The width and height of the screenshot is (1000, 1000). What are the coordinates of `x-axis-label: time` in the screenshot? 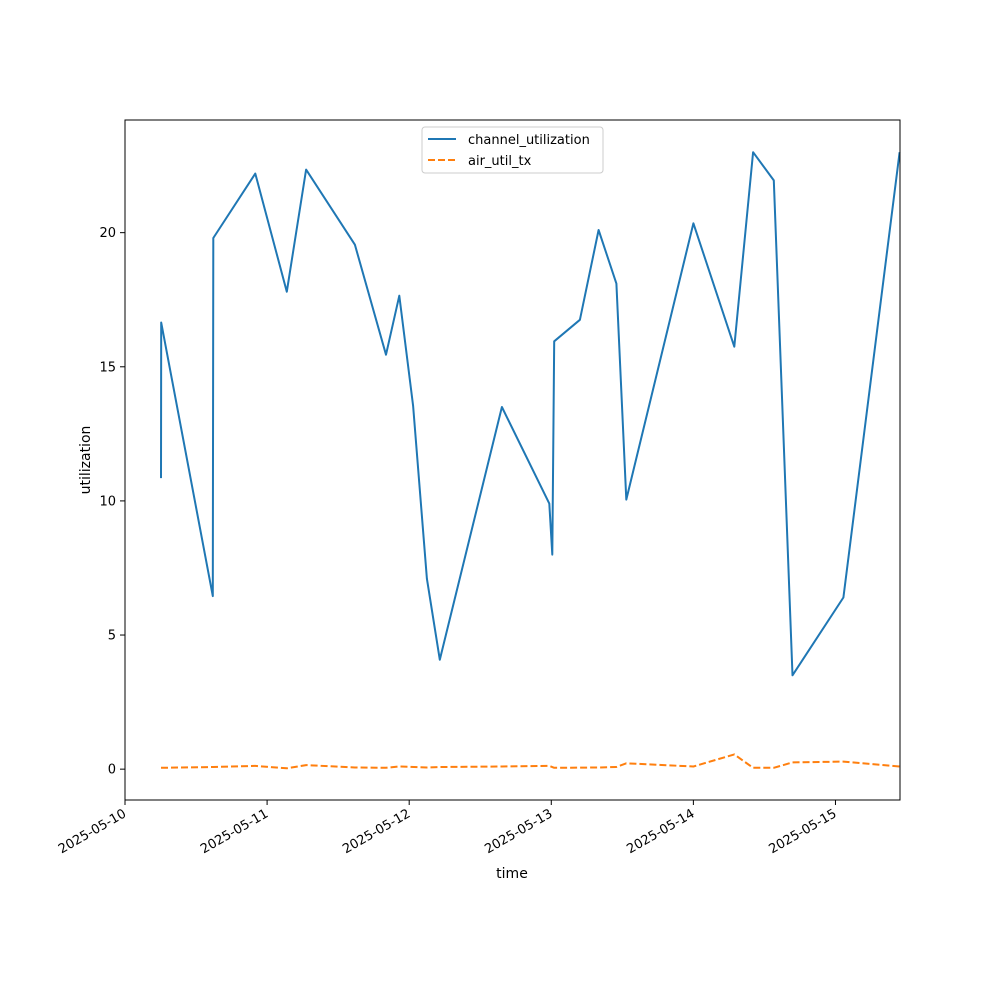 It's located at (512, 874).